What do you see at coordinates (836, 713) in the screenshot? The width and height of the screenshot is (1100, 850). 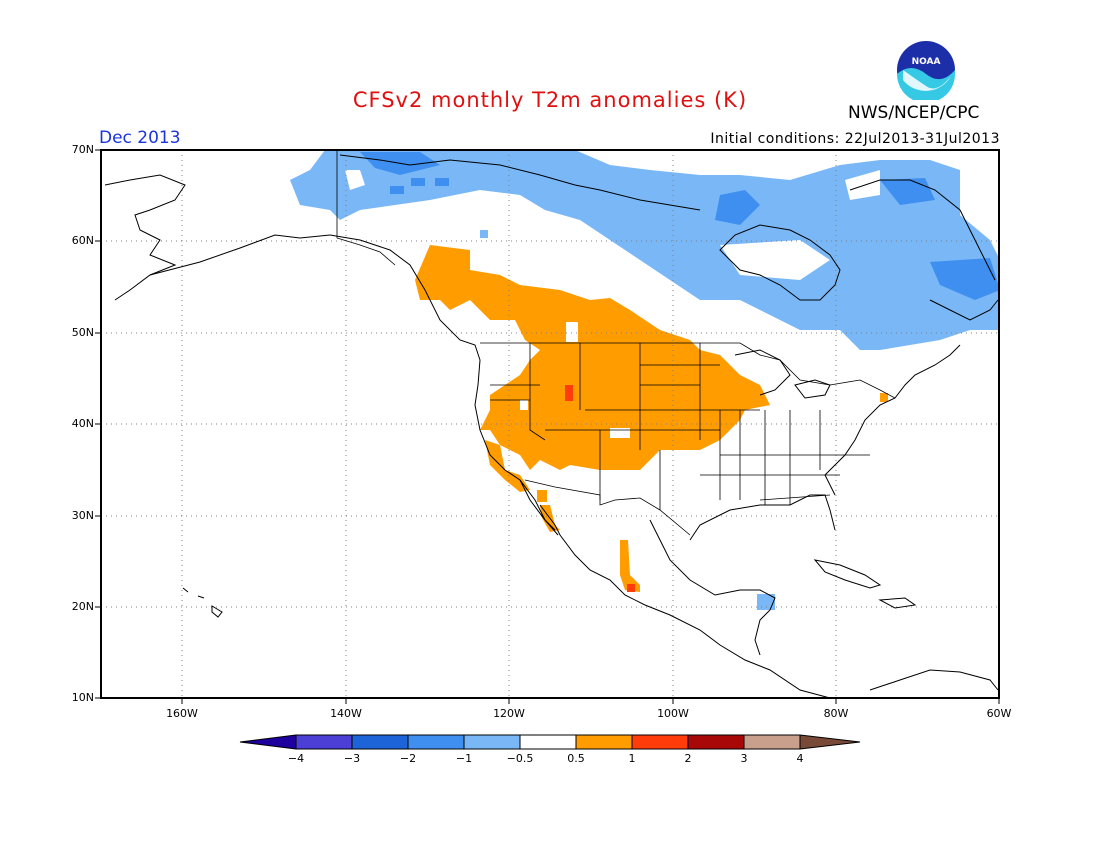 I see `lon-label-80w: 80W` at bounding box center [836, 713].